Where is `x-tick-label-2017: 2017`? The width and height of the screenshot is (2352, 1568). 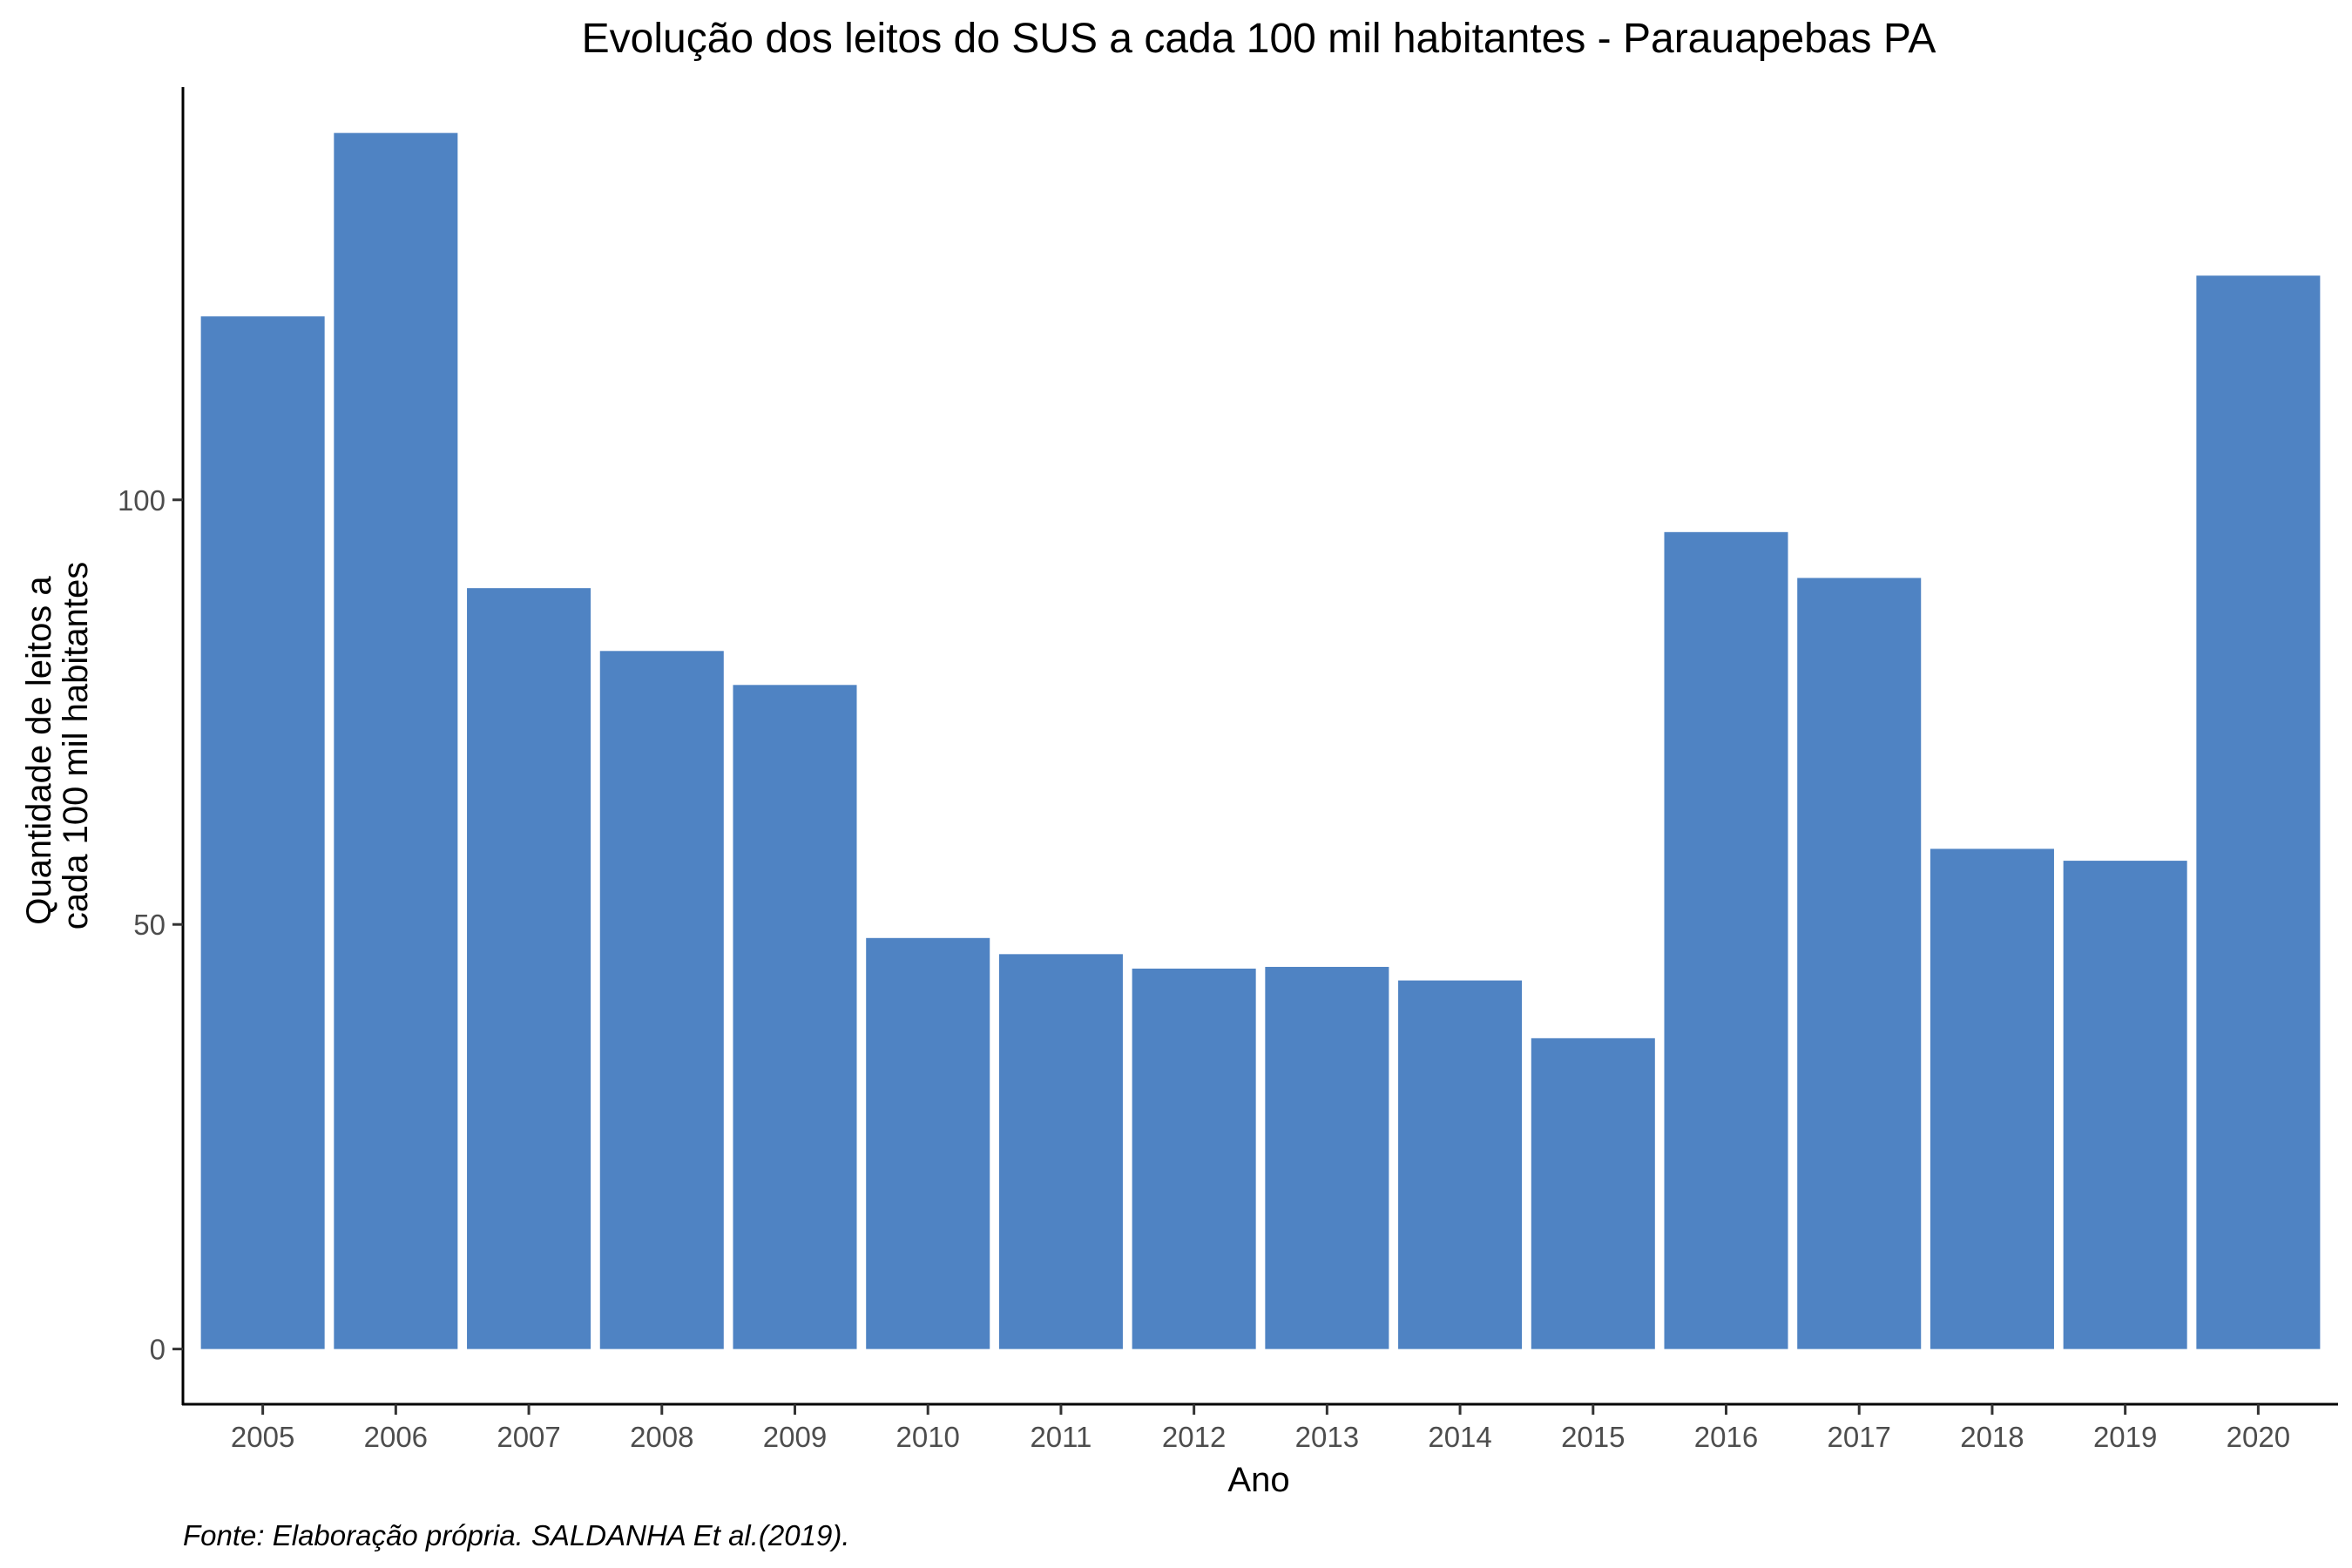 x-tick-label-2017: 2017 is located at coordinates (1859, 1437).